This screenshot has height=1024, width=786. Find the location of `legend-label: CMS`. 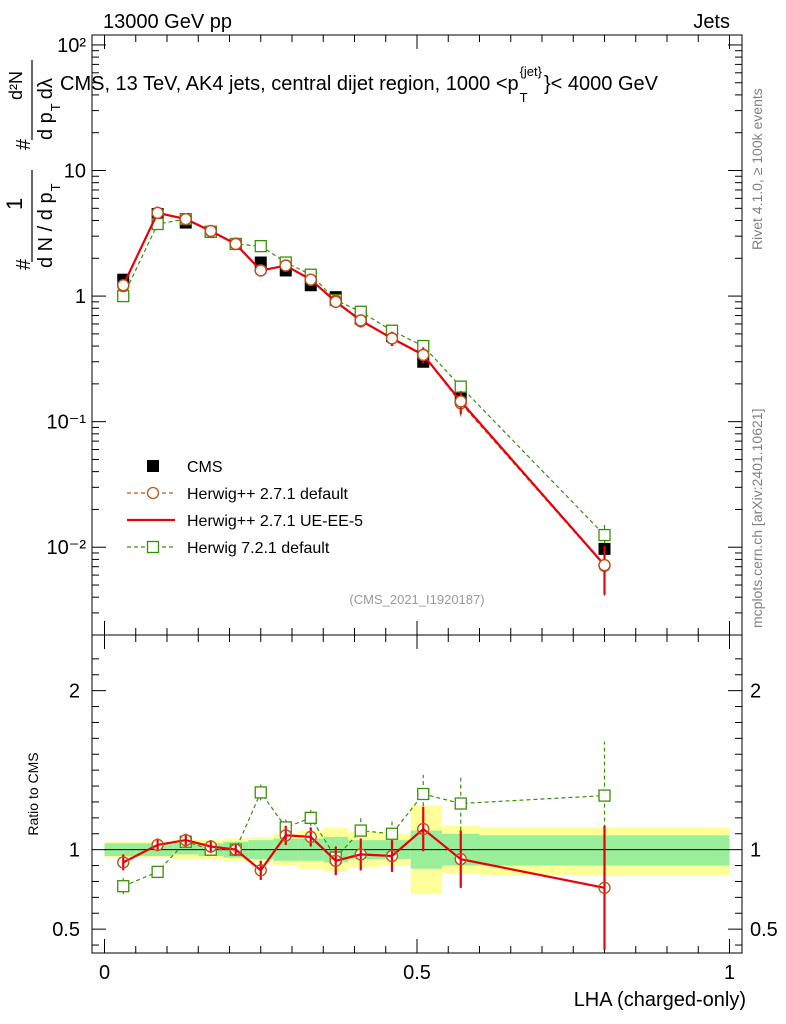

legend-label: CMS is located at coordinates (205, 467).